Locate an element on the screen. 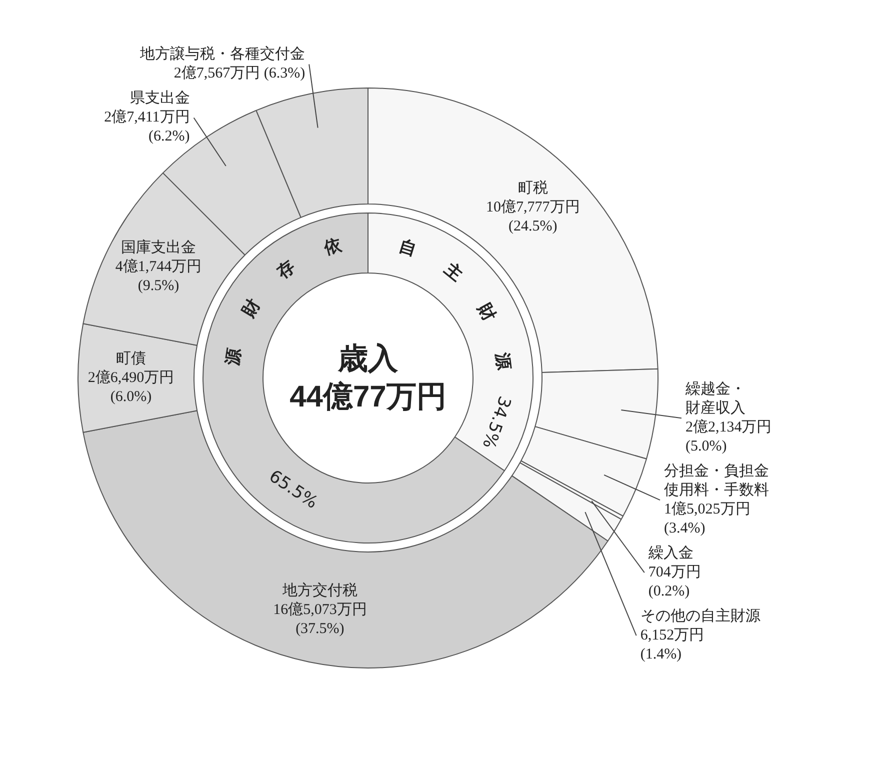 The image size is (869, 780). slice-label: その他の自主財源 is located at coordinates (700, 616).